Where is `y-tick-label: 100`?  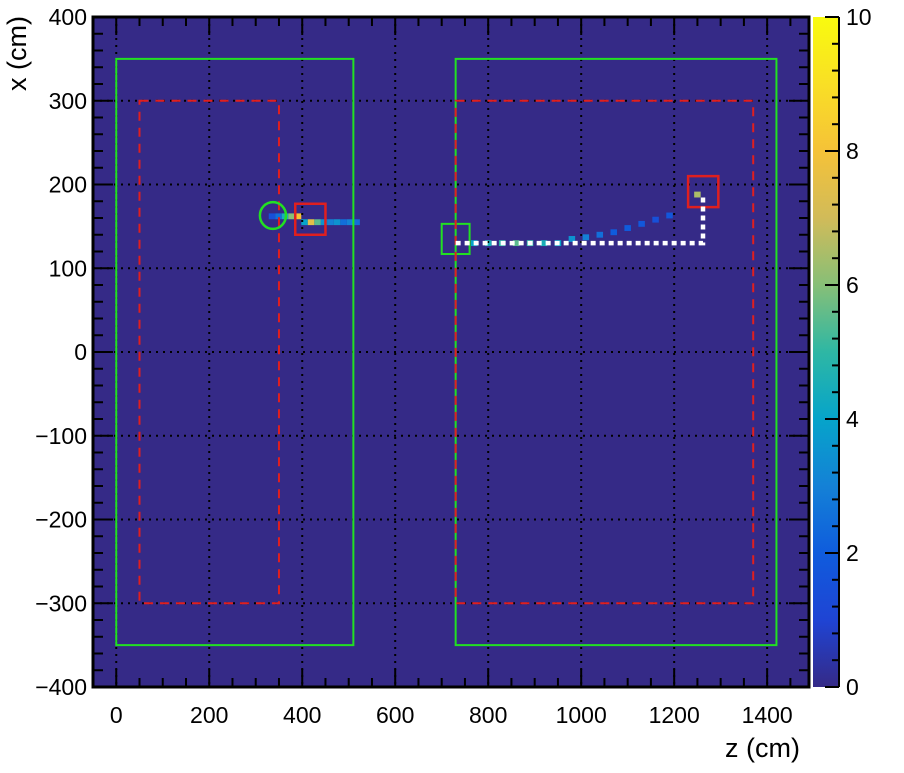
y-tick-label: 100 is located at coordinates (68, 268).